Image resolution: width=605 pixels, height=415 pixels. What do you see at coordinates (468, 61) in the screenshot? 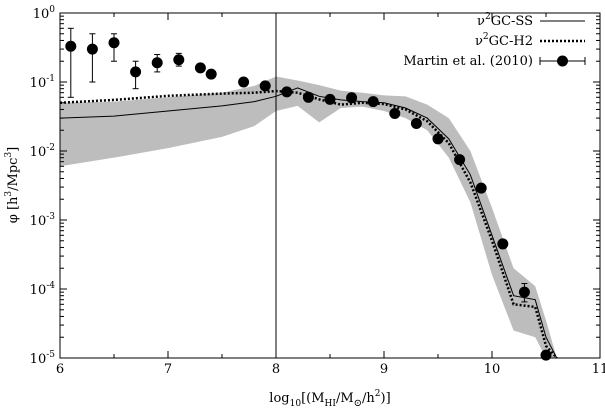
I see `legend-label-martin: Martin et al. (2010)` at bounding box center [468, 61].